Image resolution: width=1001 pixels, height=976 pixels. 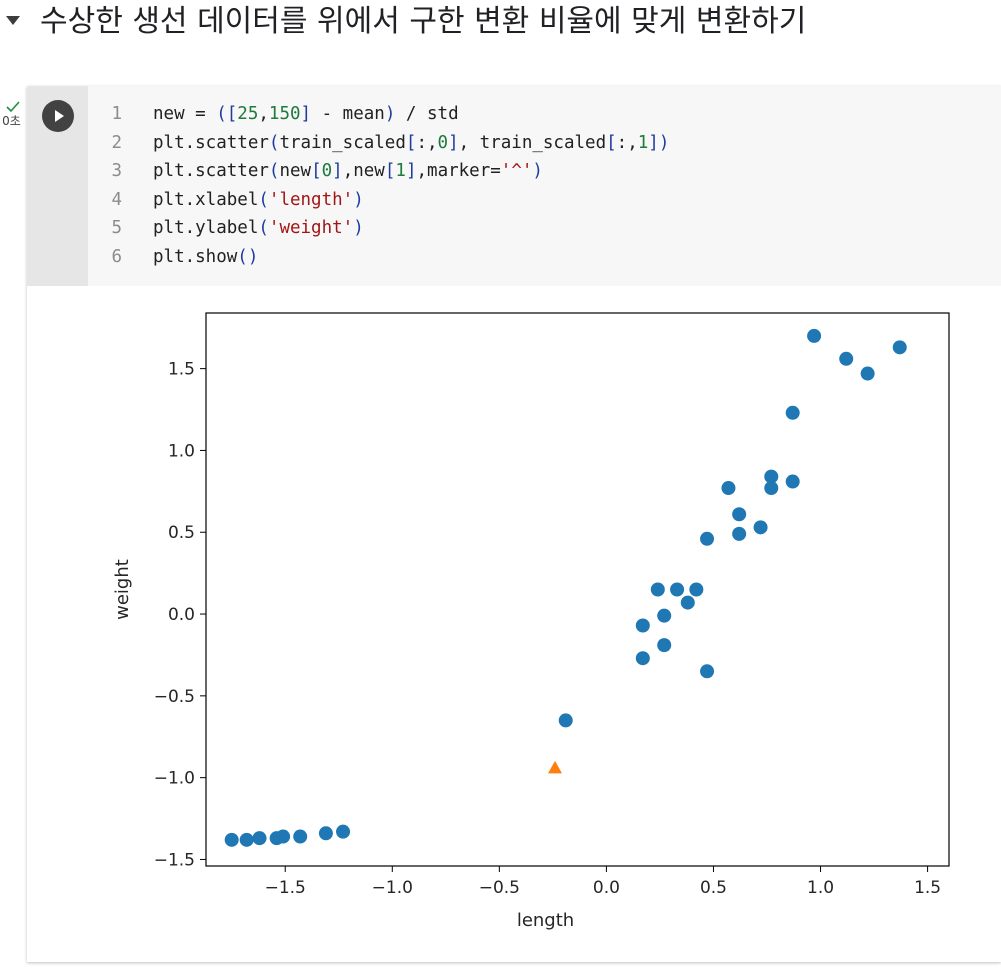 What do you see at coordinates (227, 114) in the screenshot?
I see `code-token: ([` at bounding box center [227, 114].